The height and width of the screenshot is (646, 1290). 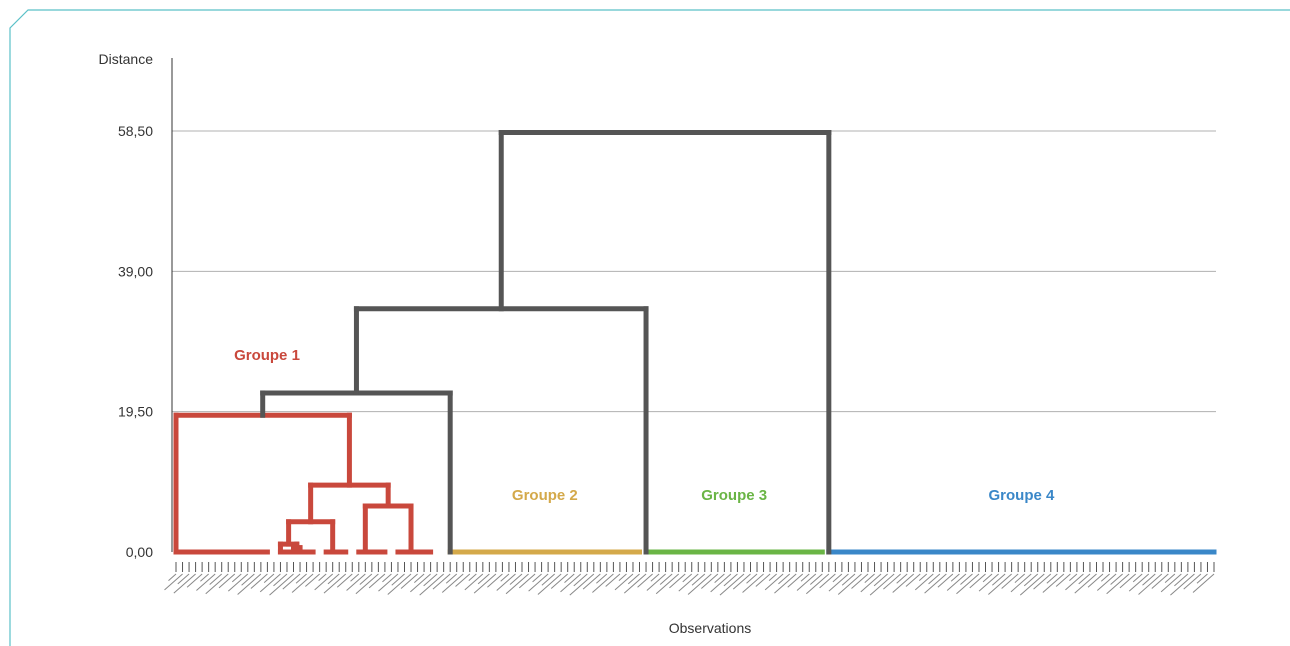 What do you see at coordinates (695, 567) in the screenshot?
I see `x-axis-ticks` at bounding box center [695, 567].